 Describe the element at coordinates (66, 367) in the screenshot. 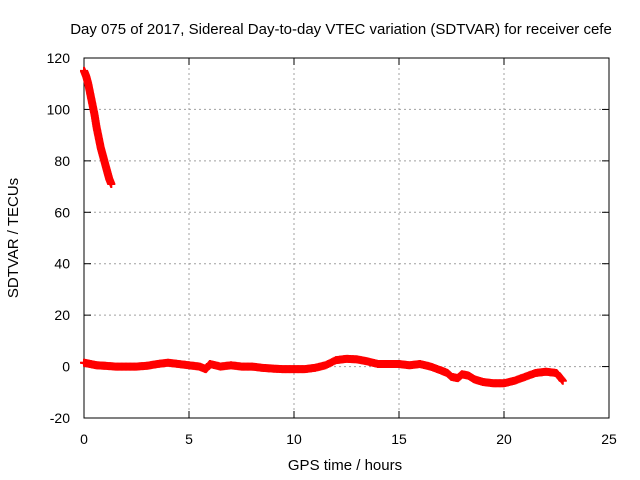

I see `y-tick-label: 0` at that location.